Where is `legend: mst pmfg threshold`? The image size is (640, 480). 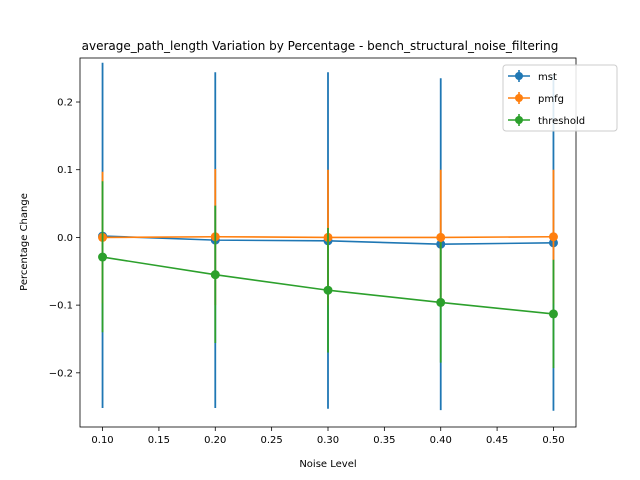
legend: mst pmfg threshold is located at coordinates (560, 98).